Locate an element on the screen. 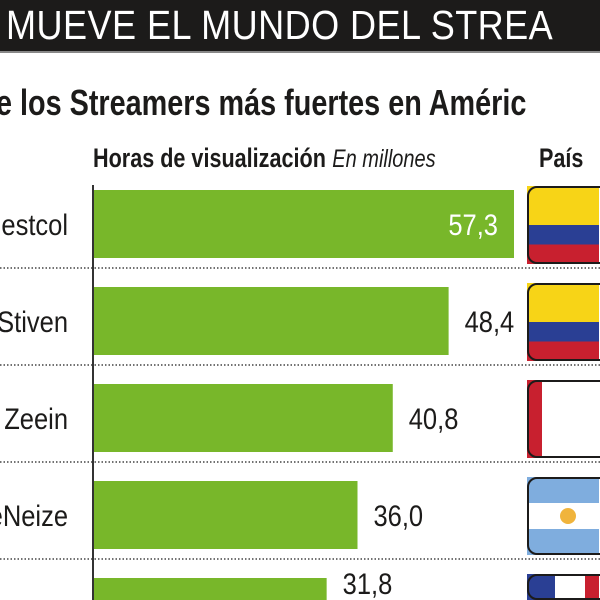  chart-unit: En millones is located at coordinates (384, 159).